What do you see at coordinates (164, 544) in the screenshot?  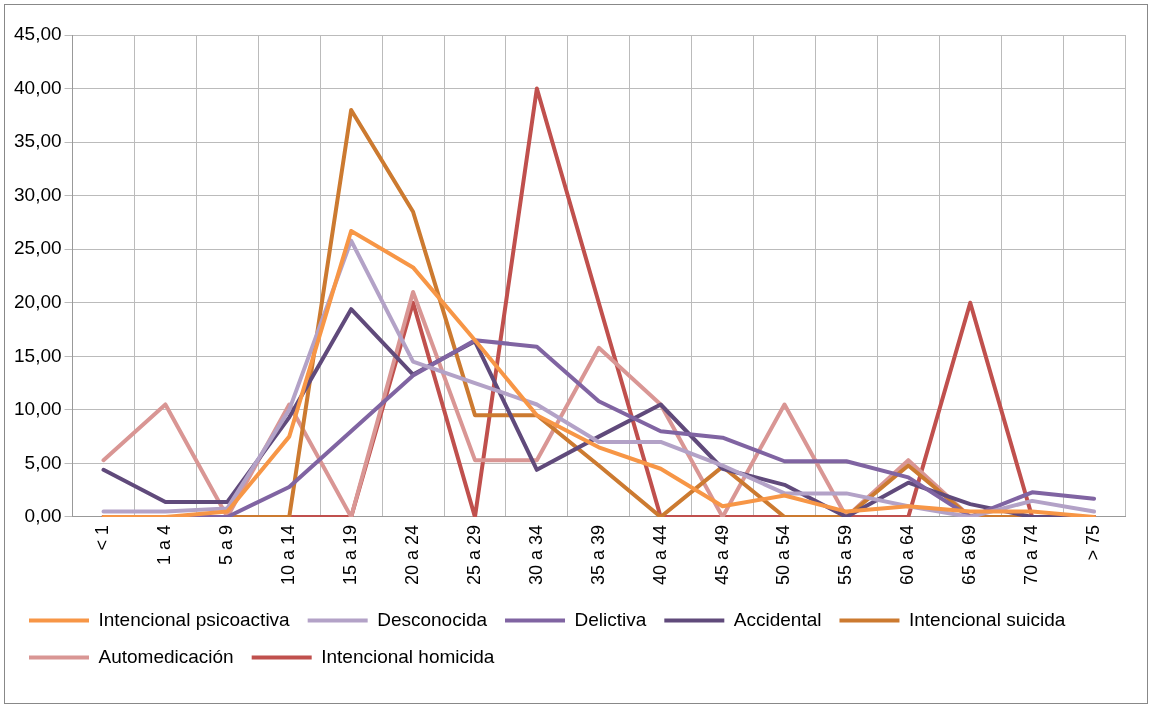 I see `x-tick-label: 1 a 4` at bounding box center [164, 544].